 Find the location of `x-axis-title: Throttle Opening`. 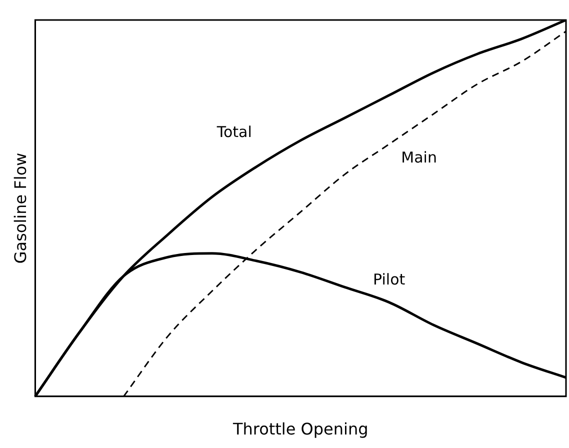

x-axis-title: Throttle Opening is located at coordinates (300, 429).